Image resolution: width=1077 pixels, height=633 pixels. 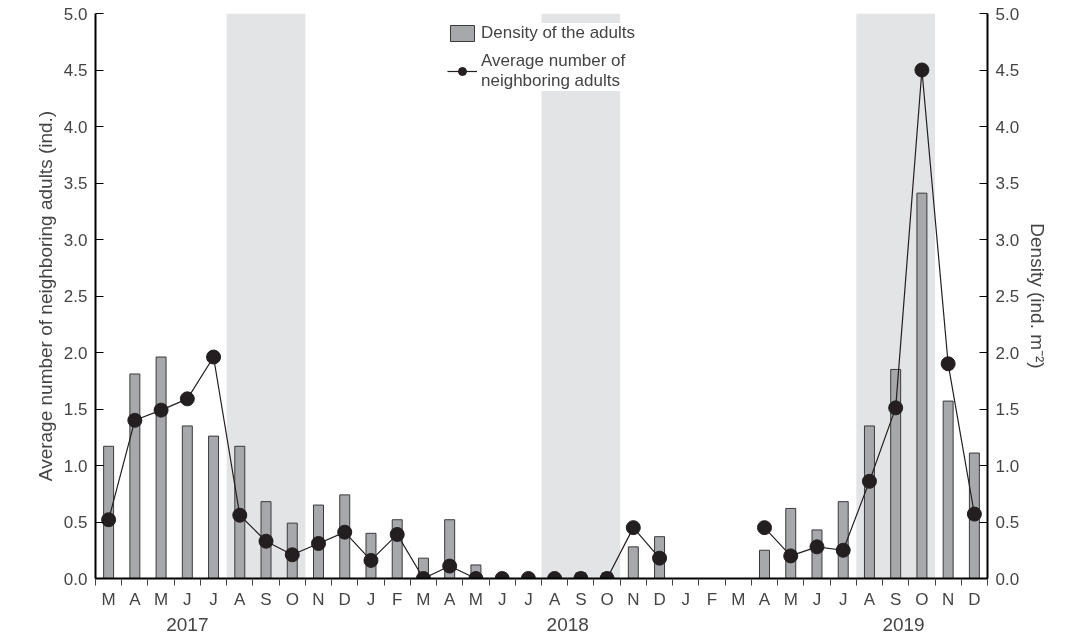 I want to click on y2-tick-label: 3.5, so click(x=1007, y=183).